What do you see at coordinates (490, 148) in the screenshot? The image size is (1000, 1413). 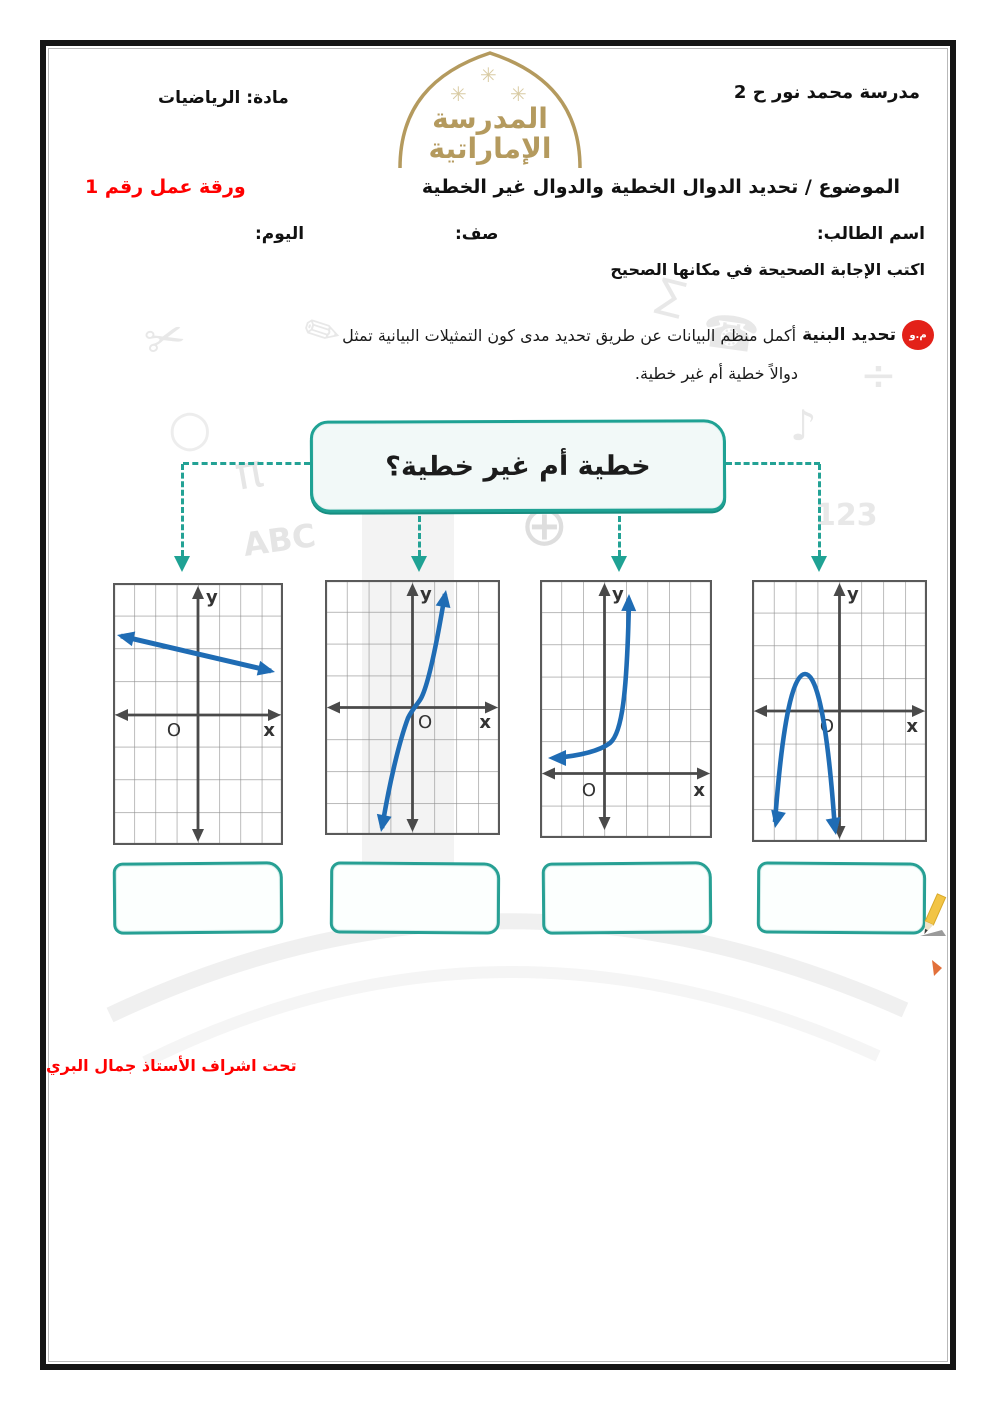 I see `logo-text-line2: الإماراتية` at bounding box center [490, 148].